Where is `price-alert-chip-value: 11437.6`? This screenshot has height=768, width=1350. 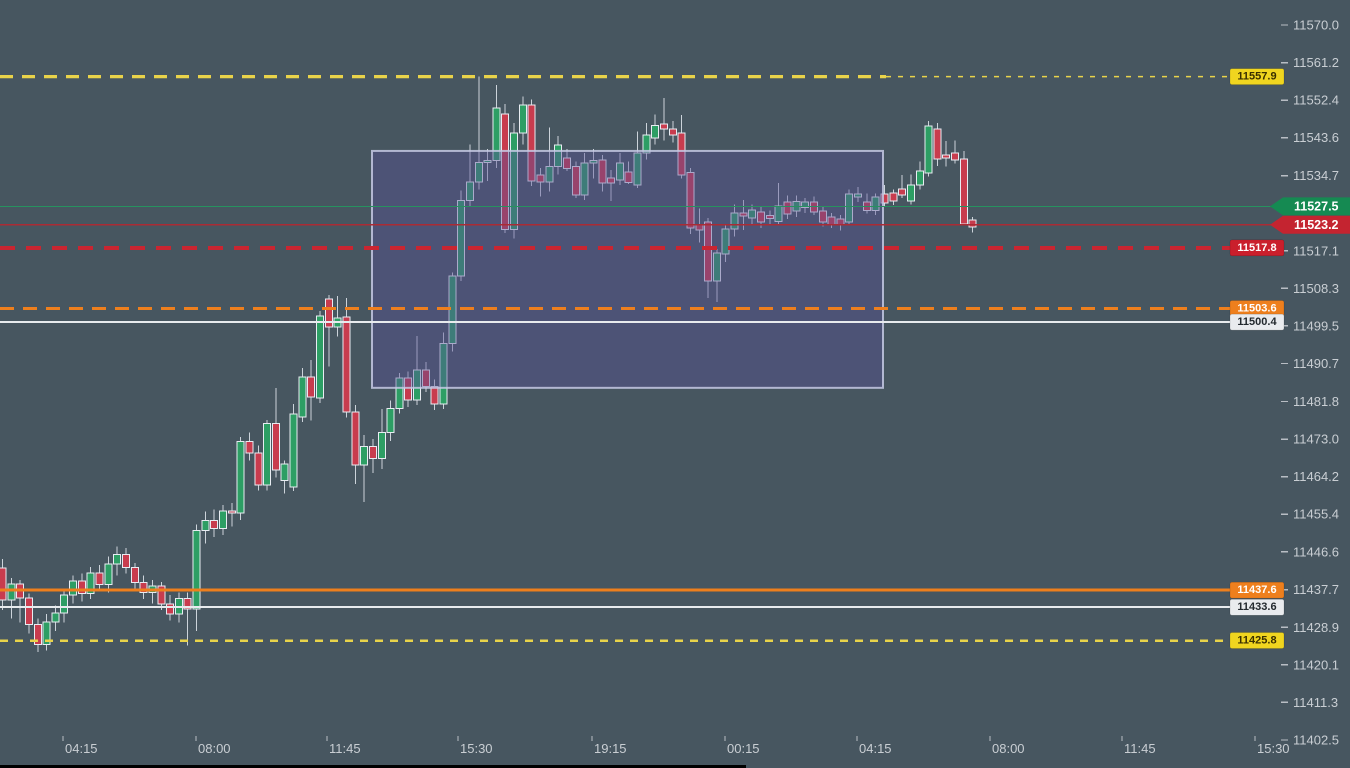
price-alert-chip-value: 11437.6 is located at coordinates (1256, 590).